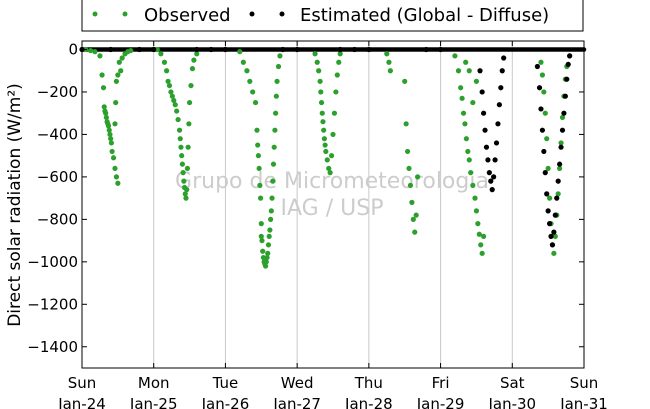 This screenshot has height=409, width=650. What do you see at coordinates (57, 134) in the screenshot?
I see `y-tick-label: −400` at bounding box center [57, 134].